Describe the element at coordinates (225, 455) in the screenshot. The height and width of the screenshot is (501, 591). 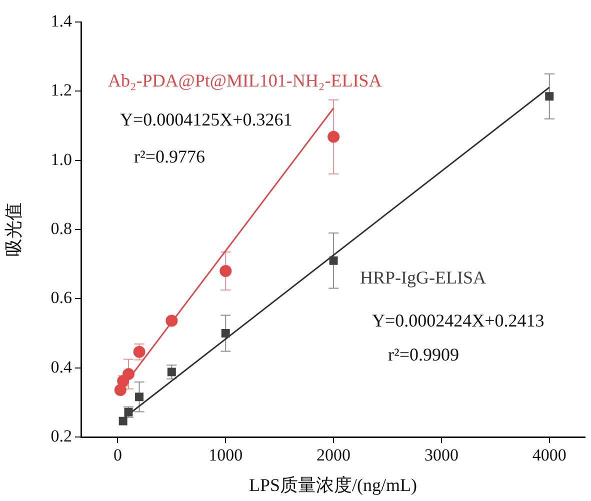
I see `x-tick-label: 1000` at that location.